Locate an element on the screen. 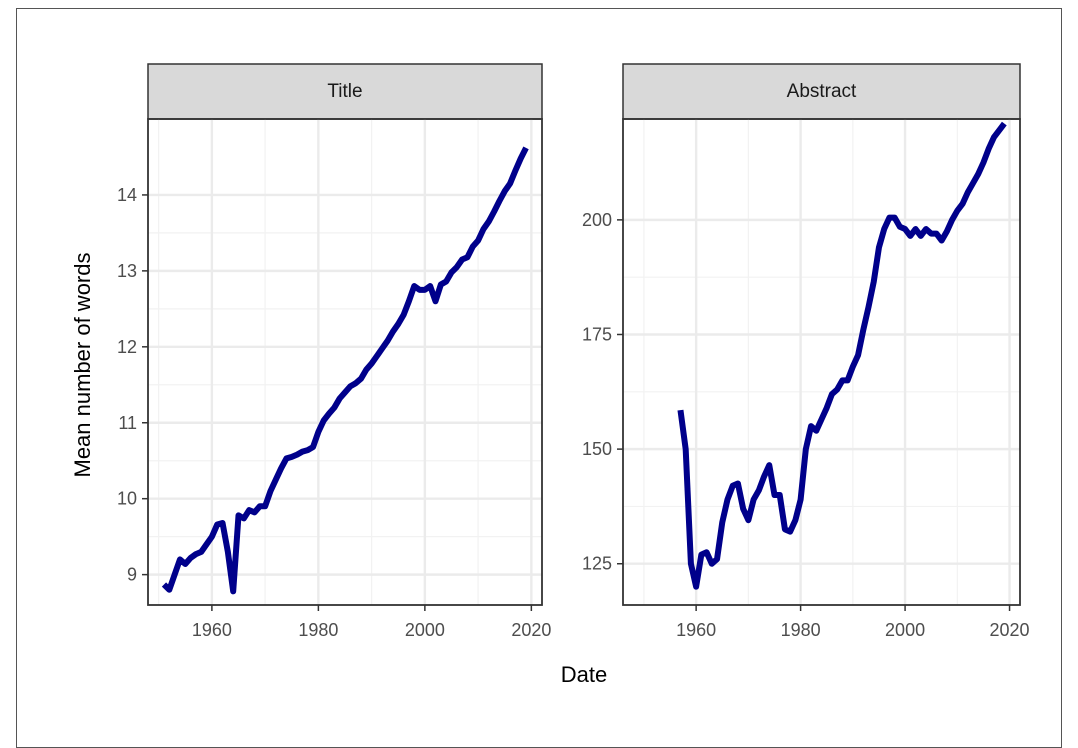  strip-label: Title is located at coordinates (344, 91).